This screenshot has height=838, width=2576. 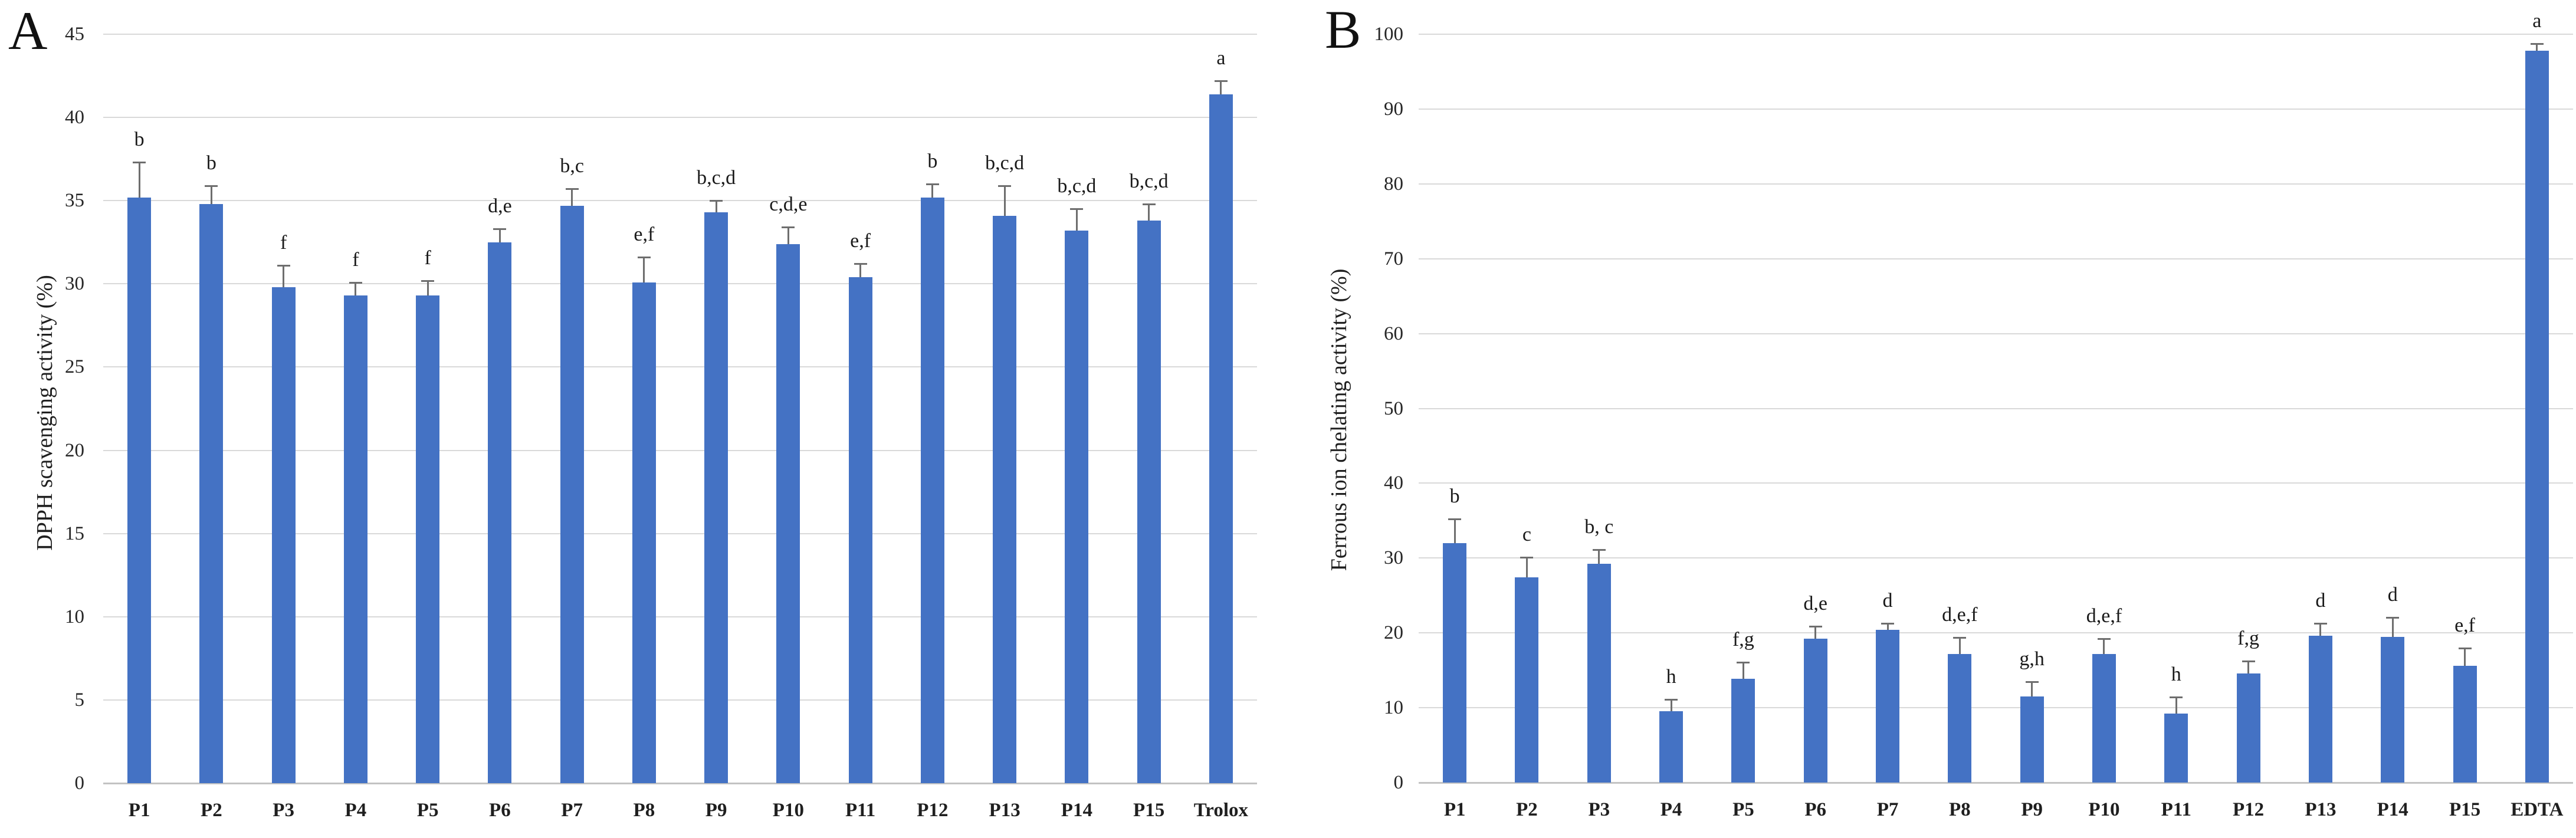 I want to click on x-category-label: P6, so click(x=1815, y=809).